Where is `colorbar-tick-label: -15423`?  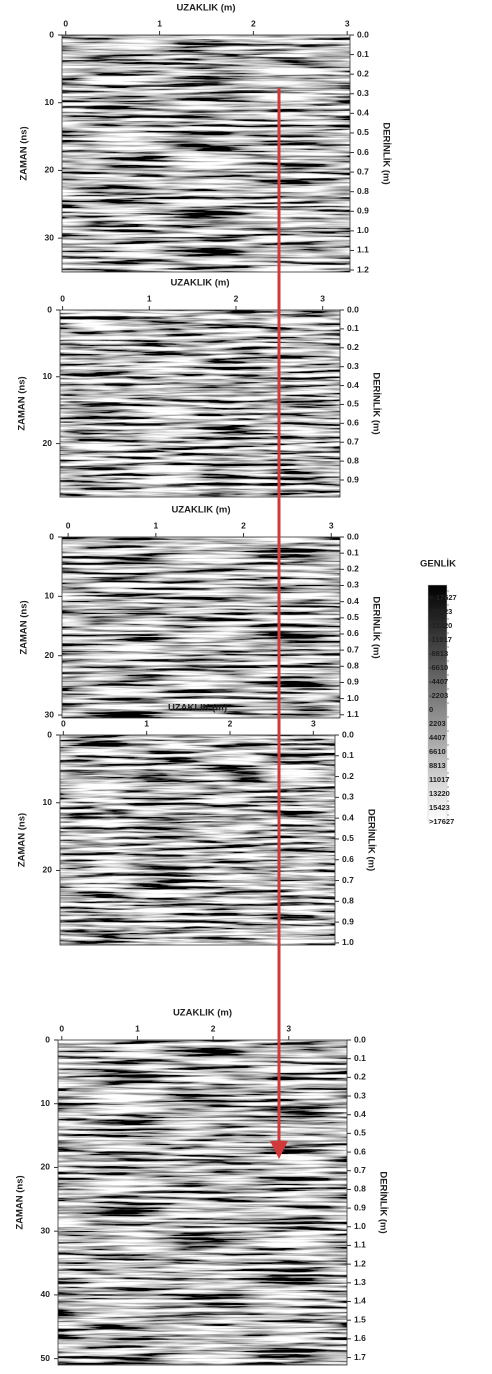
colorbar-tick-label: -15423 is located at coordinates (440, 611).